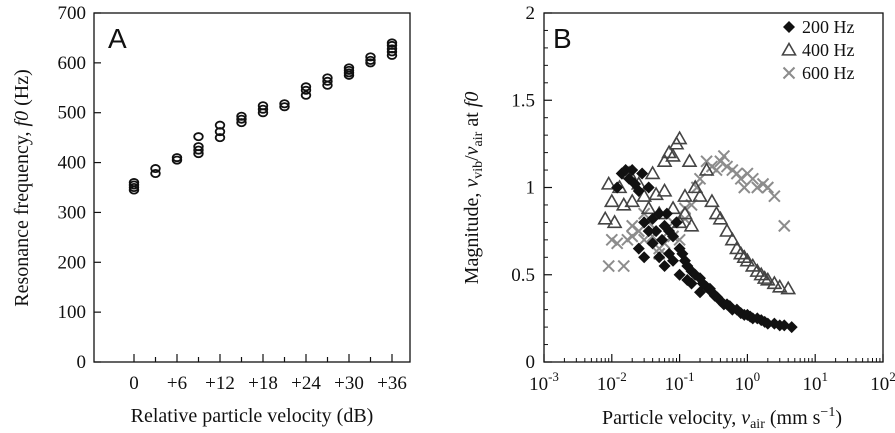 The width and height of the screenshot is (895, 433). What do you see at coordinates (134, 383) in the screenshot?
I see `panel-a-x-tick-label: 0` at bounding box center [134, 383].